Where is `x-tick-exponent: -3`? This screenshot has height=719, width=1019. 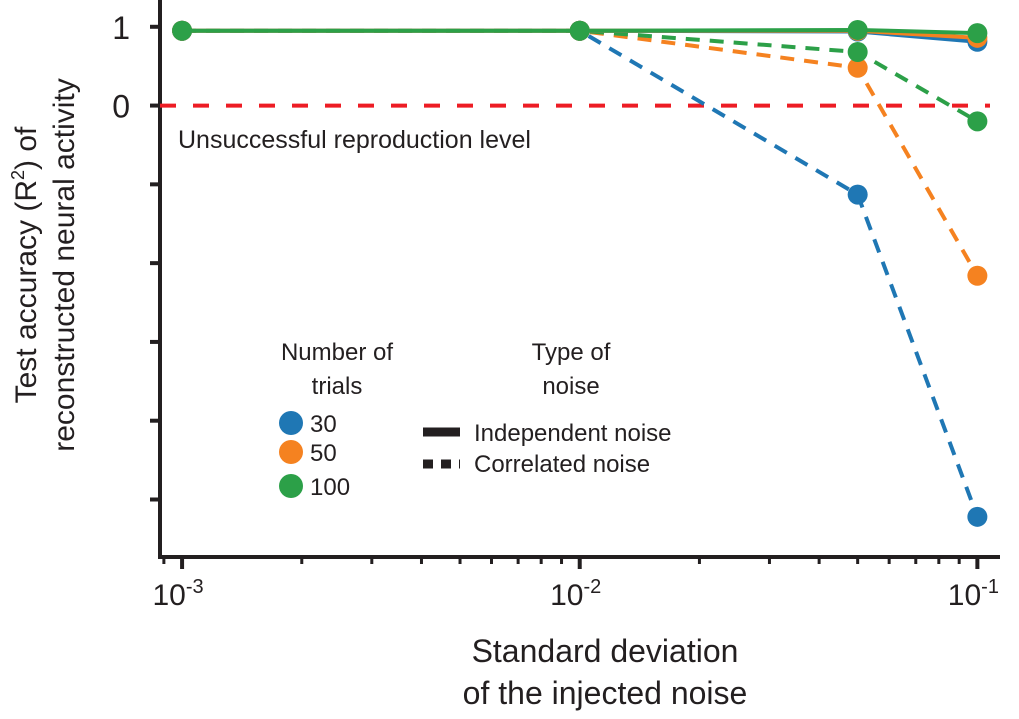
x-tick-exponent: -3 is located at coordinates (195, 587).